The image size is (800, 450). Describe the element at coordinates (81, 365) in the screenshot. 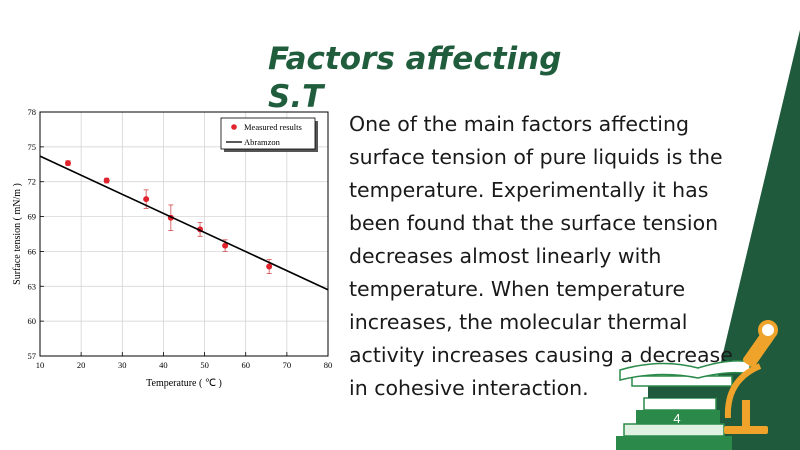

I see `x-tick-label: 20` at that location.